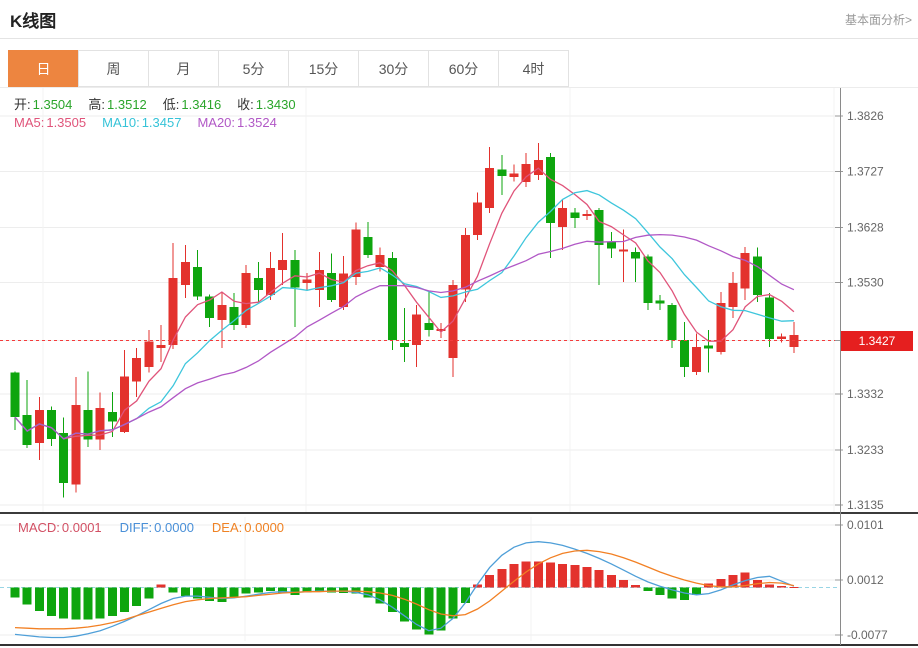 The image size is (918, 648). I want to click on tab-5min: 5分, so click(253, 68).